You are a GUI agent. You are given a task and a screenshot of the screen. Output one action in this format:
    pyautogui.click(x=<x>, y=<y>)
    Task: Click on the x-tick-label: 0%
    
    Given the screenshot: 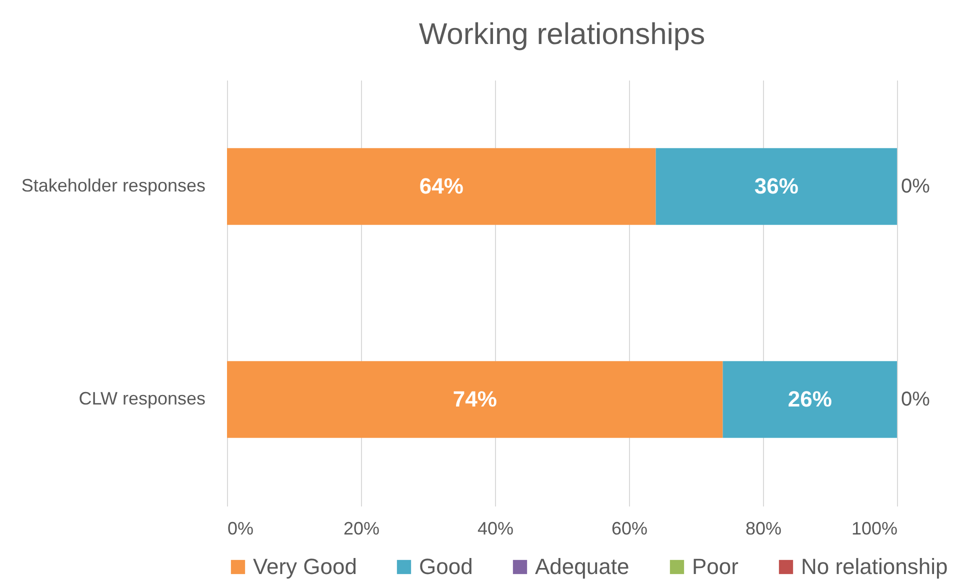 What is the action you would take?
    pyautogui.click(x=241, y=528)
    